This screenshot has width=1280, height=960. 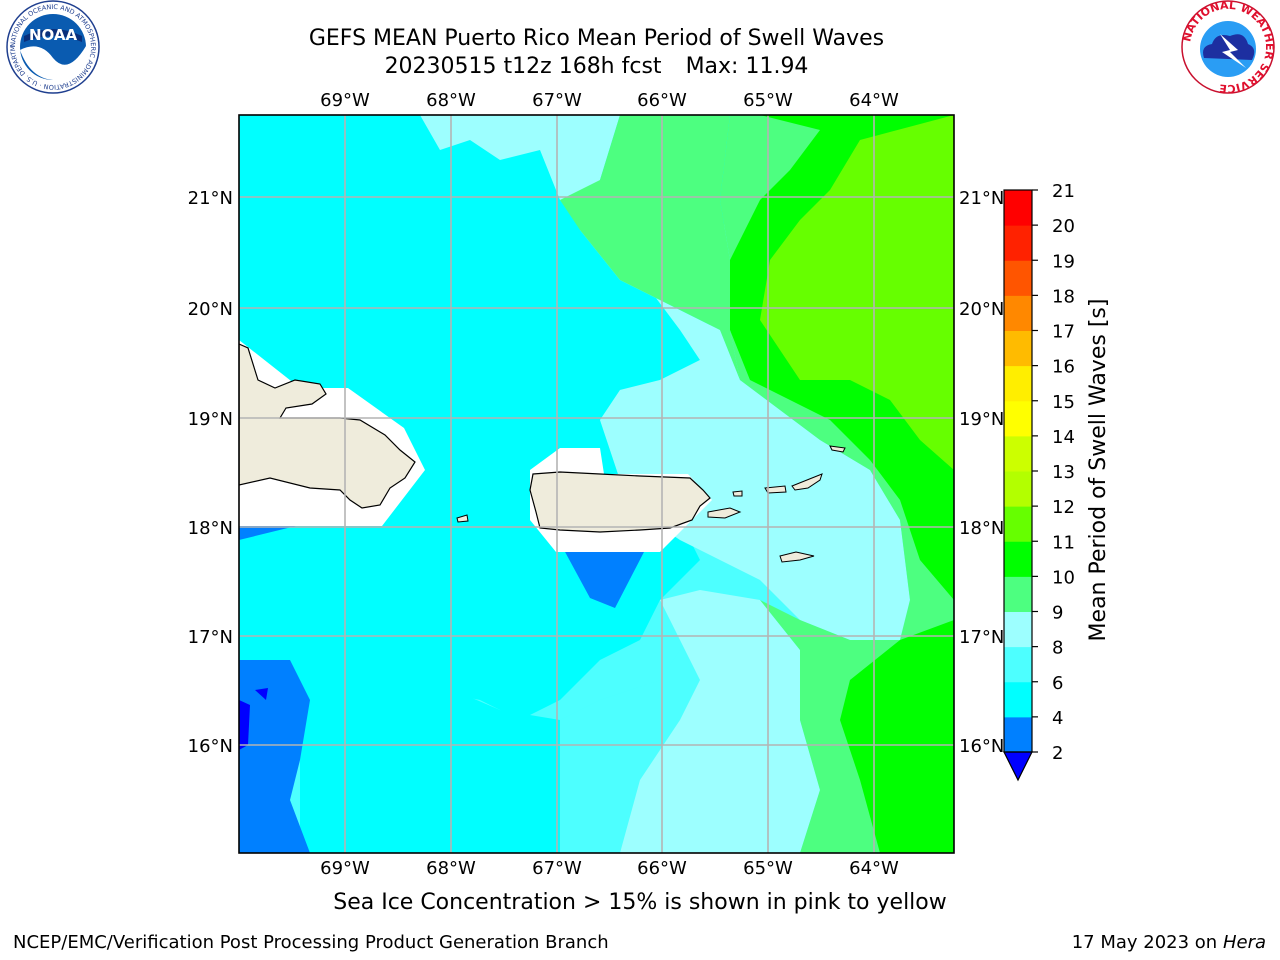 I want to click on colorbar-tick-label: 9, so click(x=1057, y=613).